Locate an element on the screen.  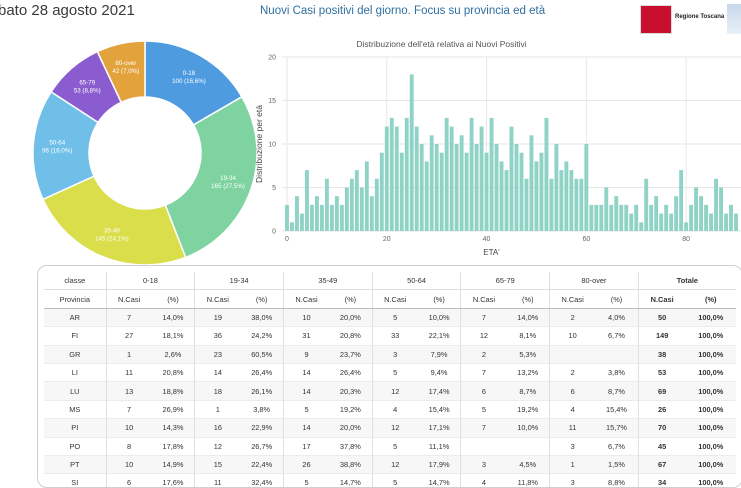
table-cell: 12 is located at coordinates (394, 464).